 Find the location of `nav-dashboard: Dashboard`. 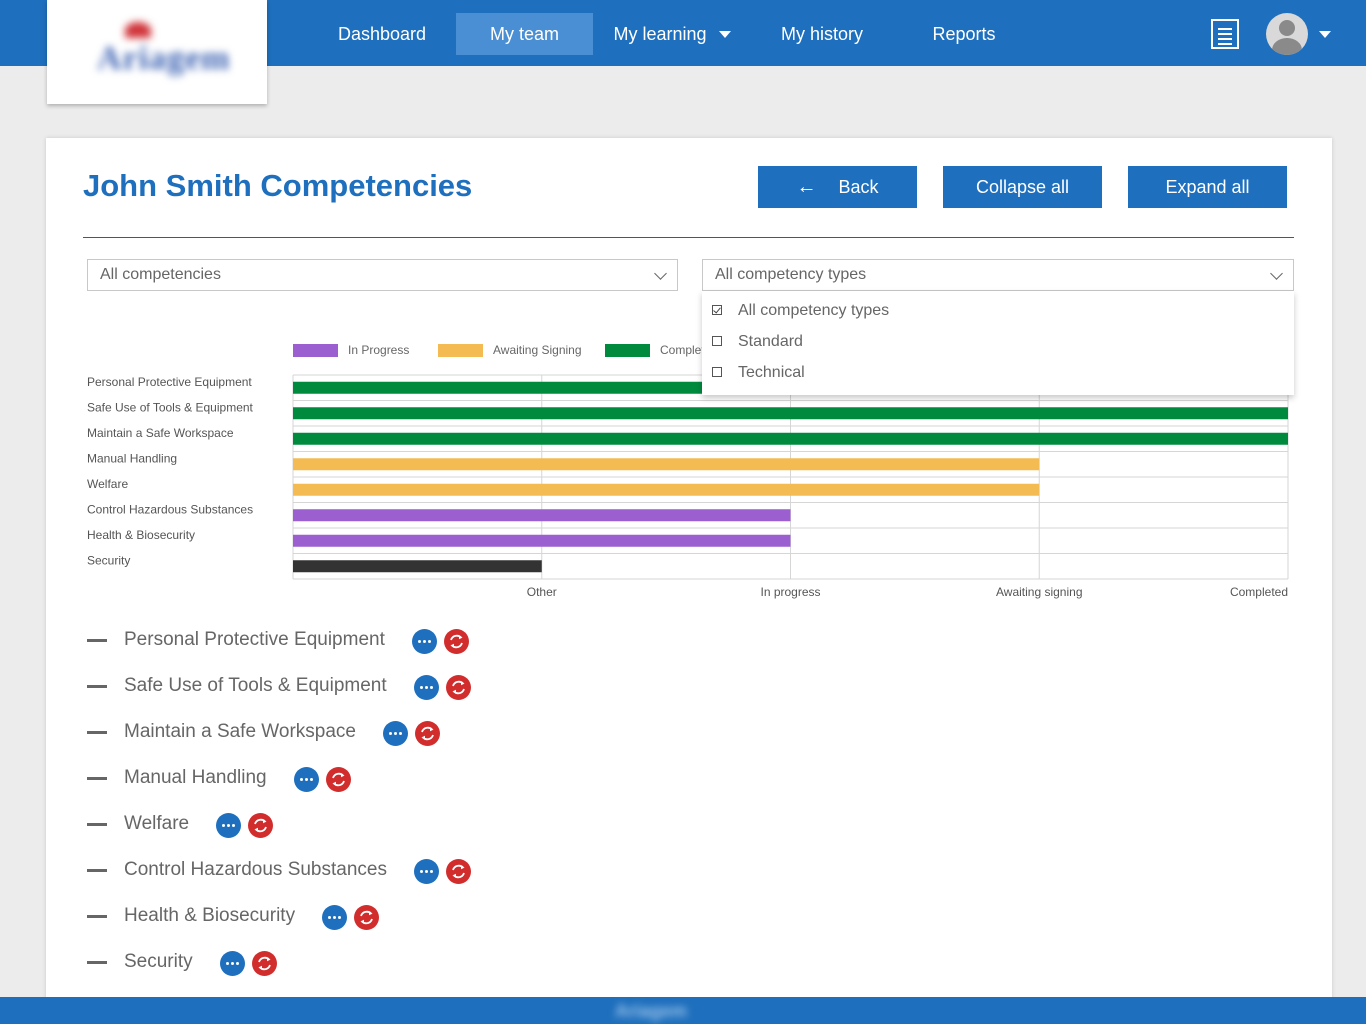

nav-dashboard: Dashboard is located at coordinates (382, 34).